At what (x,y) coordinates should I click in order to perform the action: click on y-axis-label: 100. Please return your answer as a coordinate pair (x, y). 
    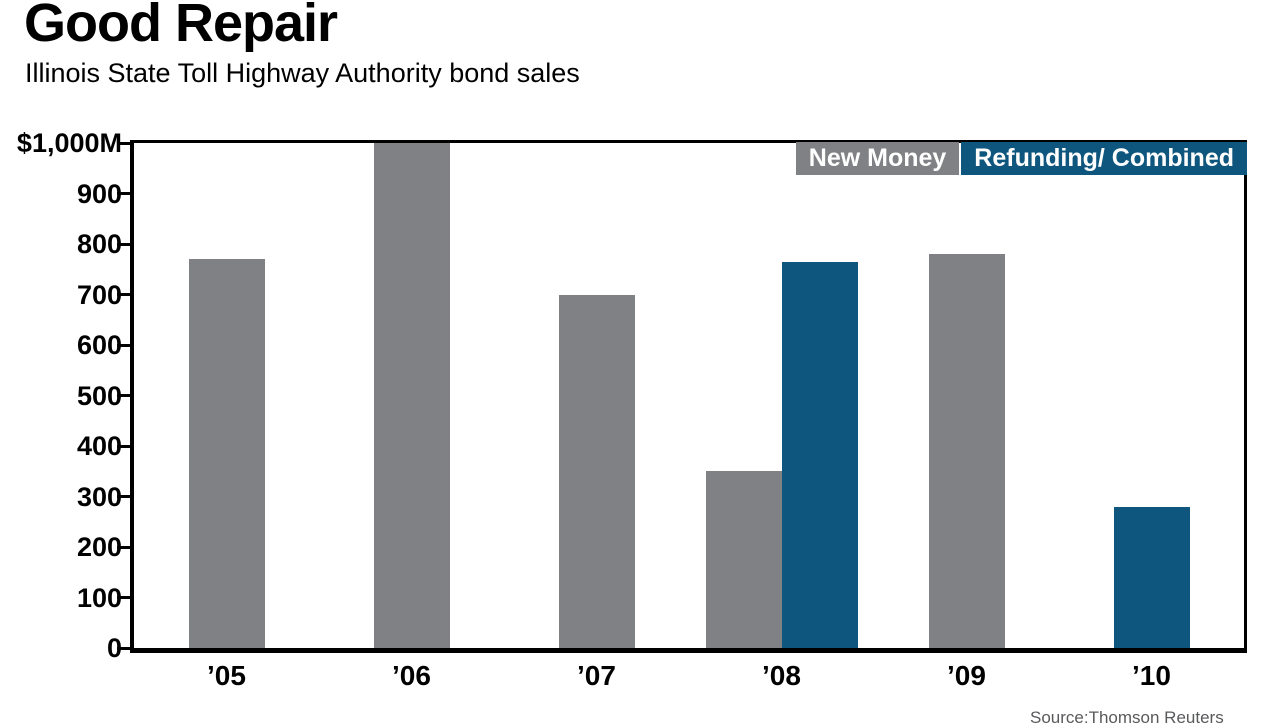
    Looking at the image, I should click on (99, 597).